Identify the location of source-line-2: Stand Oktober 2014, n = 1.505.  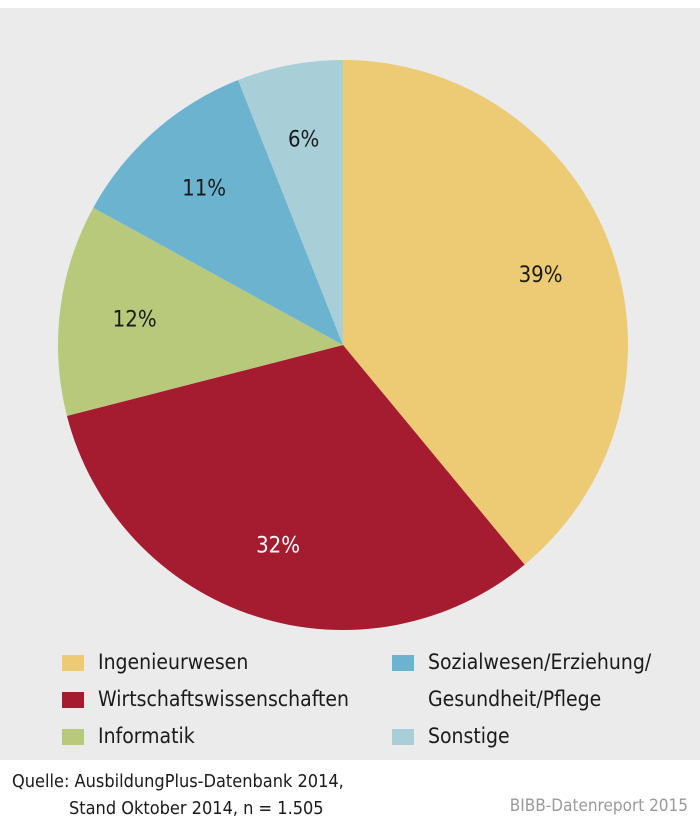
(196, 808).